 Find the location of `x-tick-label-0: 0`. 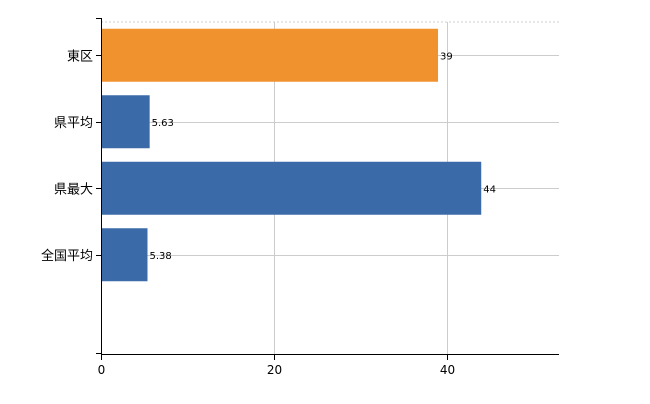

x-tick-label-0: 0 is located at coordinates (102, 370).